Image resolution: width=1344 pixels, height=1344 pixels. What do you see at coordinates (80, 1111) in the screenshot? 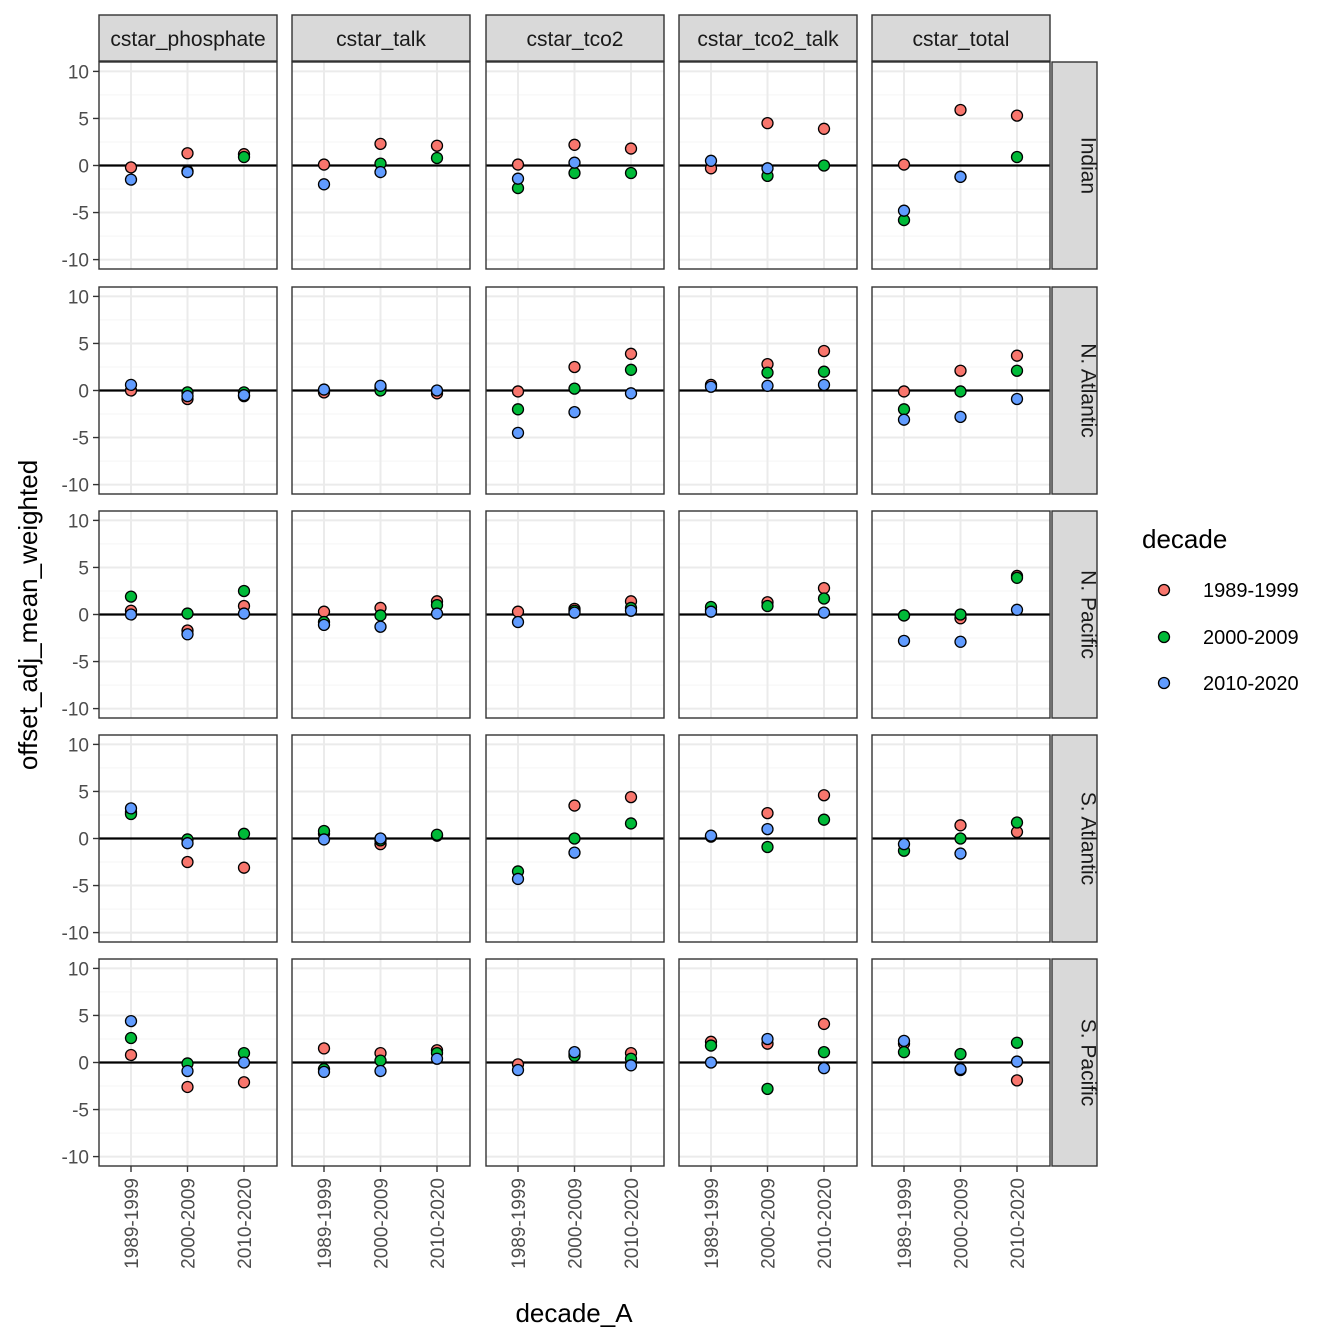
I see `y-tick-label: -5` at bounding box center [80, 1111].